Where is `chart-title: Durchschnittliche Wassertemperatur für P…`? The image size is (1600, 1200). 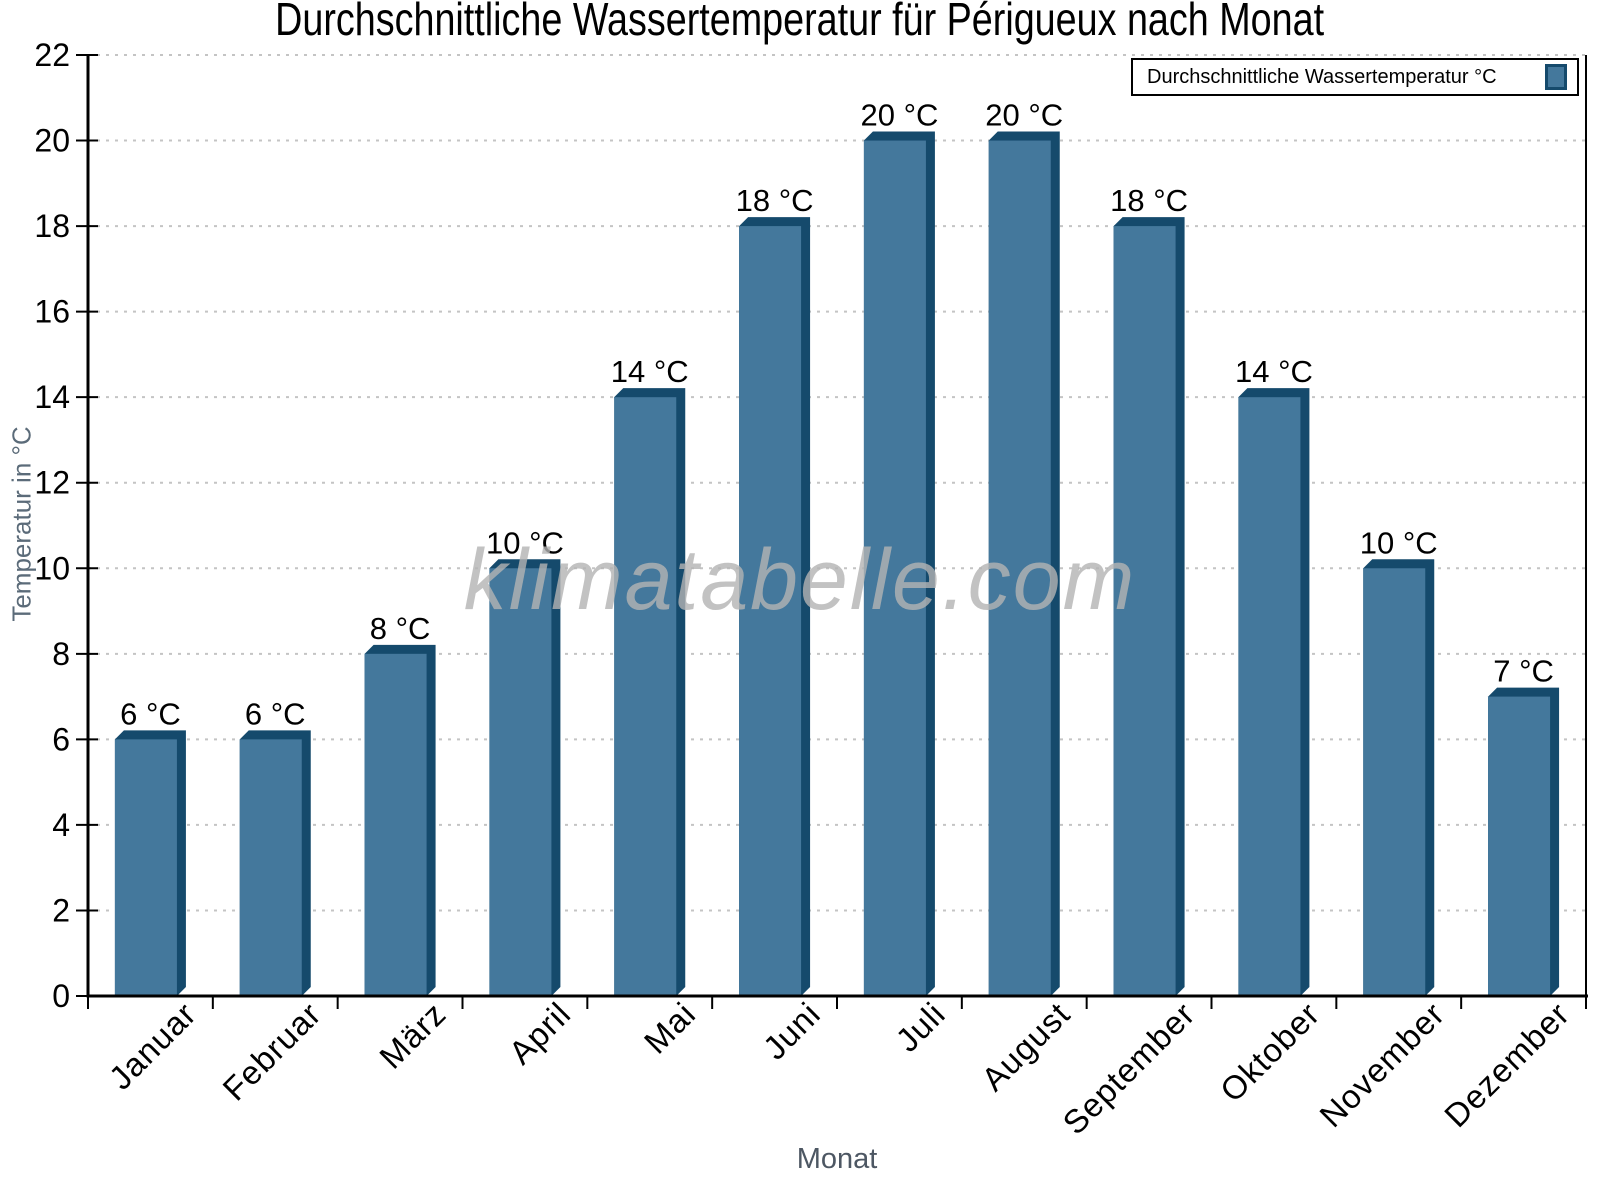 chart-title: Durchschnittliche Wassertemperatur für P… is located at coordinates (800, 22).